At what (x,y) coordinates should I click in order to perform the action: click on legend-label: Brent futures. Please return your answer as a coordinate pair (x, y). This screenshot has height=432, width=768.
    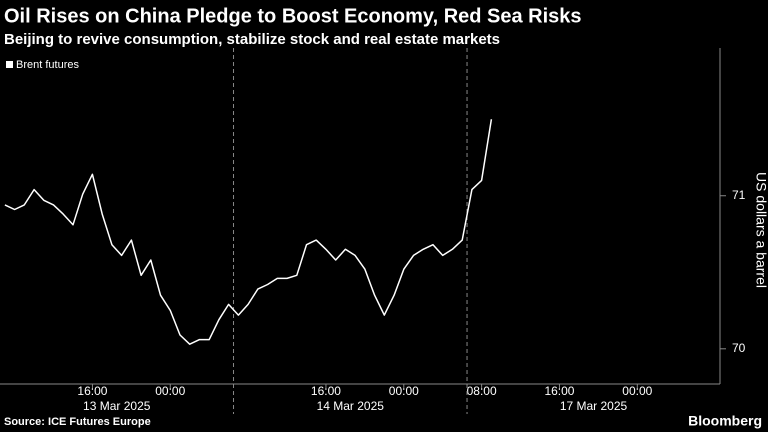
    Looking at the image, I should click on (47, 65).